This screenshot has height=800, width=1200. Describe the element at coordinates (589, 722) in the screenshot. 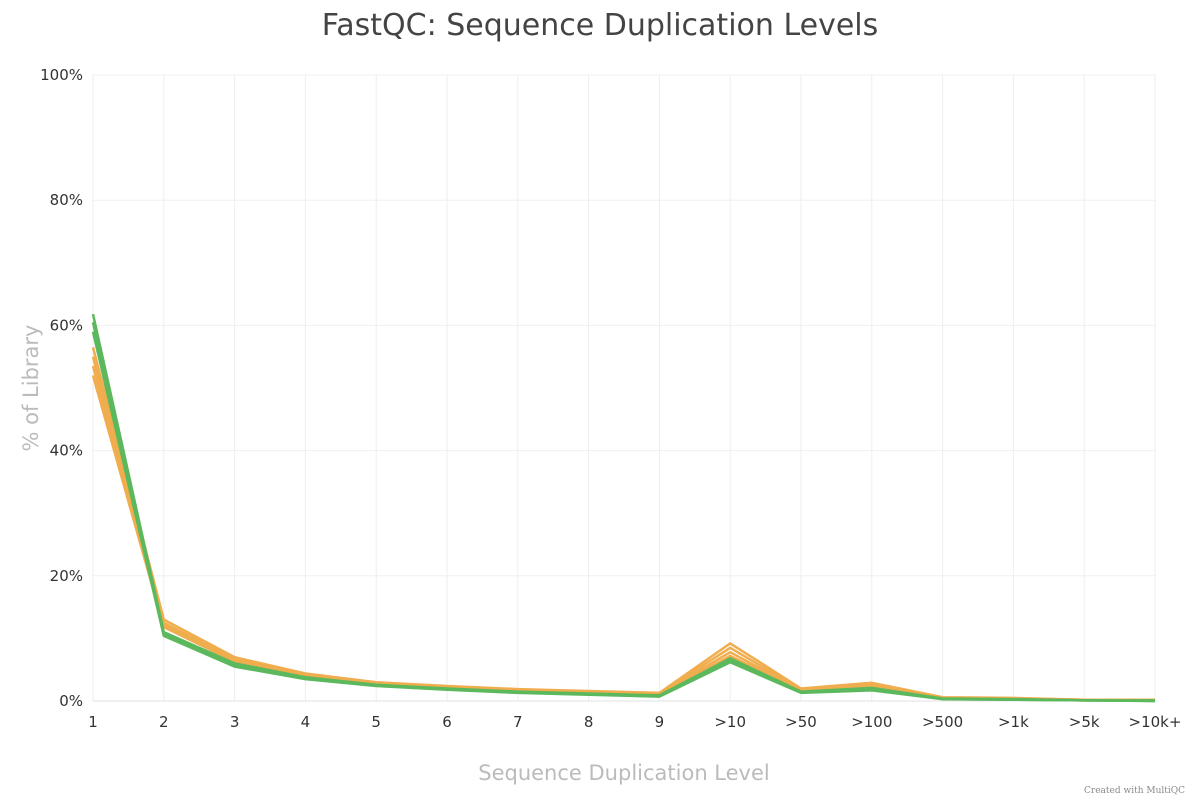

I see `x-tick-label: 8` at that location.